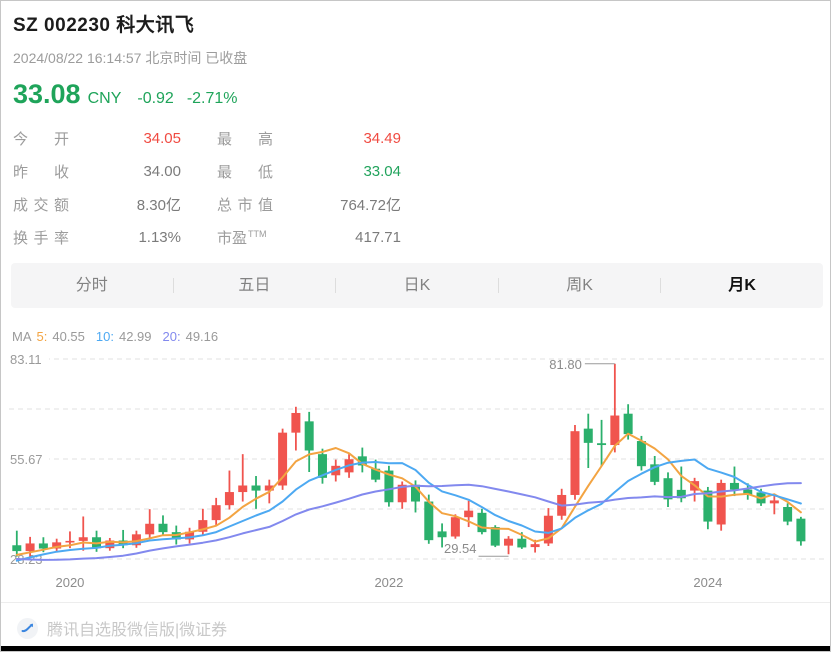  Describe the element at coordinates (415, 624) in the screenshot. I see `footer-bar: 腾讯自选股微信版|微证券` at that location.